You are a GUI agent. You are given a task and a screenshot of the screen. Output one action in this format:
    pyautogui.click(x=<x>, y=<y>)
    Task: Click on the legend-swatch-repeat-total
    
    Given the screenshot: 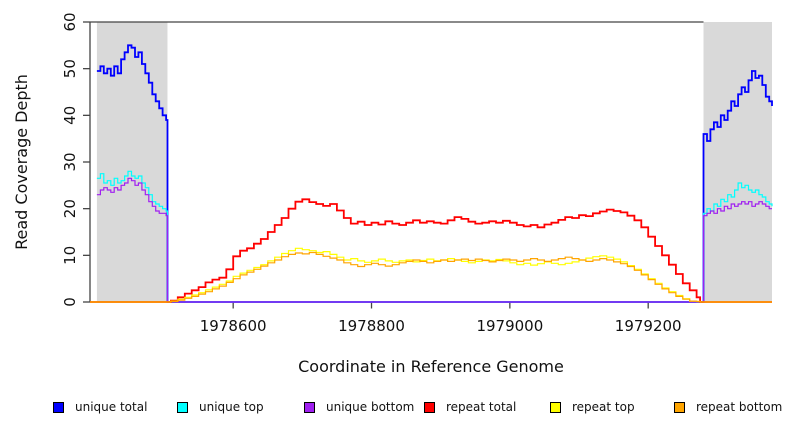 What is the action you would take?
    pyautogui.click(x=429, y=407)
    